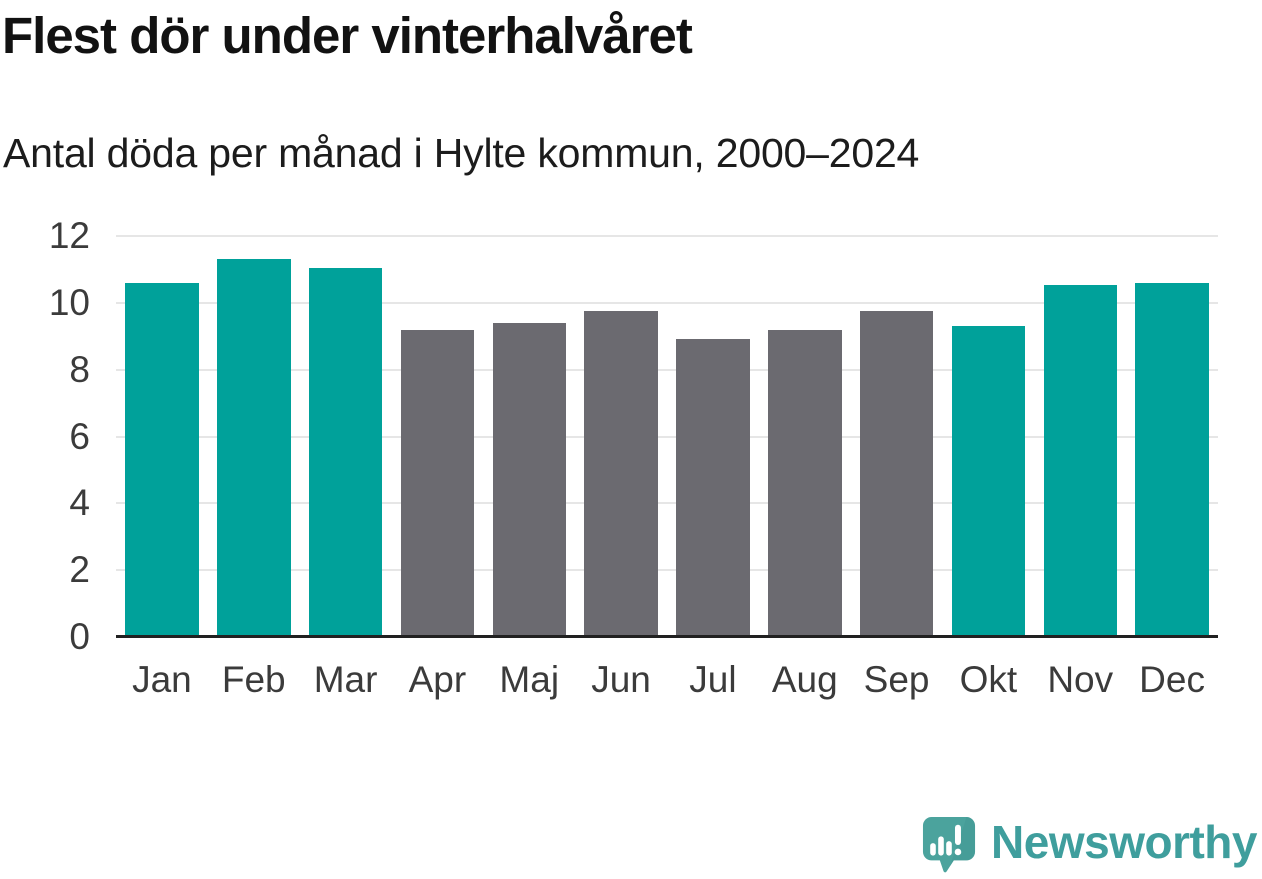 This screenshot has height=879, width=1262. I want to click on bar-jul, so click(713, 487).